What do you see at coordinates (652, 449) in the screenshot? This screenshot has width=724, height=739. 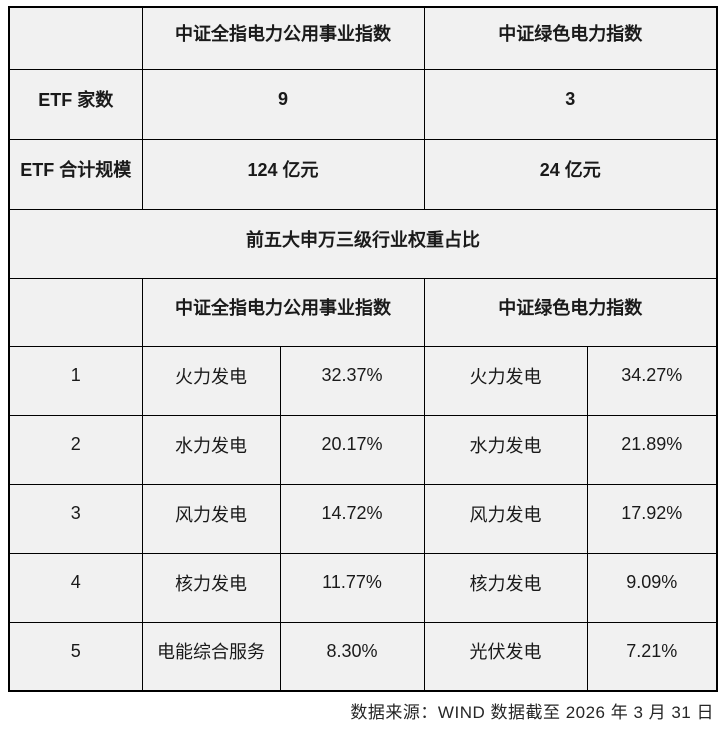 I see `weight-pct-index2: 21.89%` at bounding box center [652, 449].